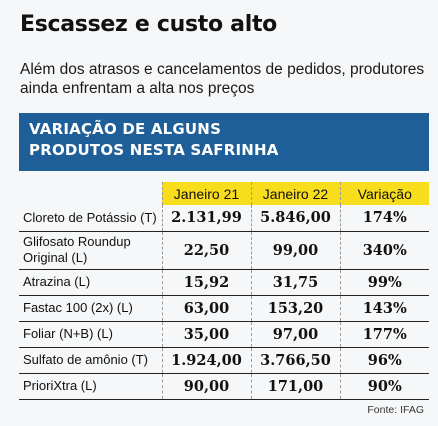 This screenshot has width=438, height=426. I want to click on price-jan22: 5.846,00, so click(296, 218).